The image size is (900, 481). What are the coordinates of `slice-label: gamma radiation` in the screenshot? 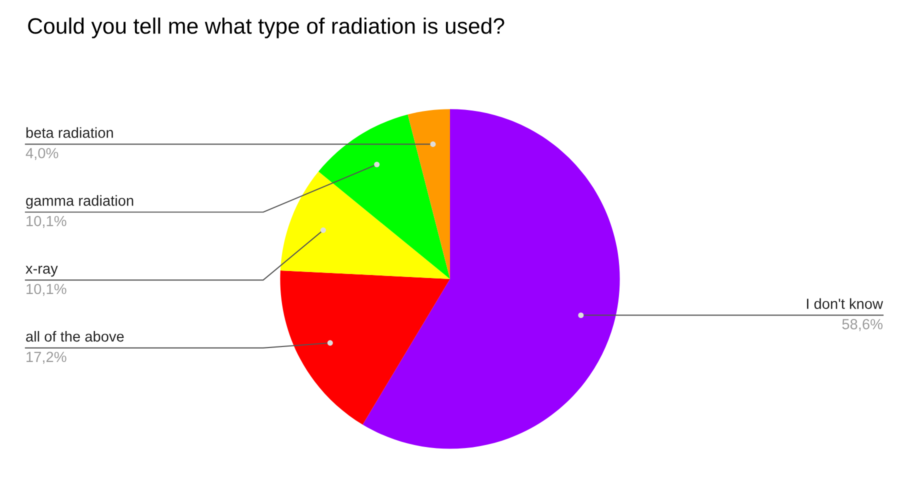 It's located at (80, 202).